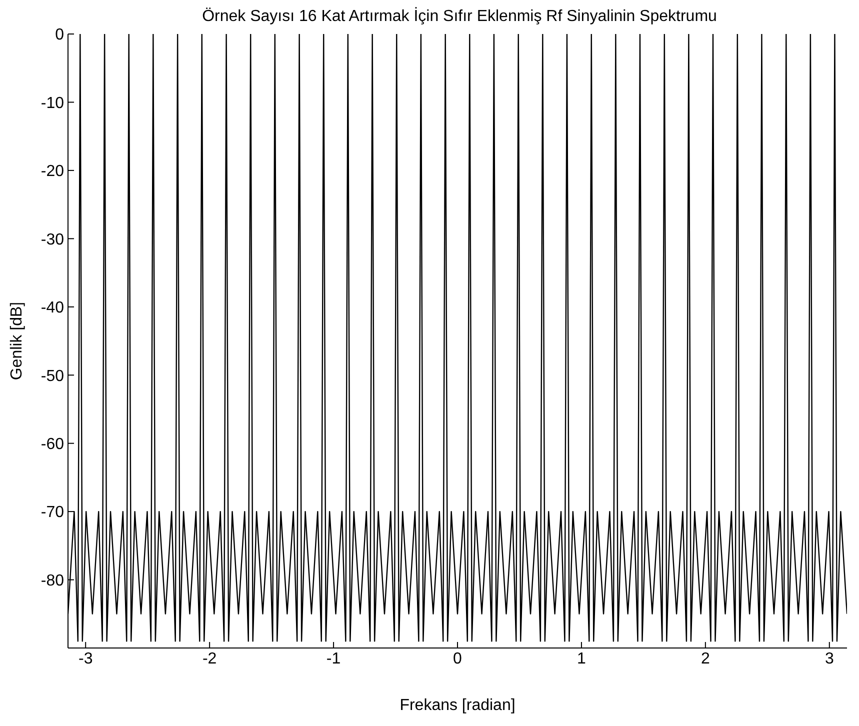  What do you see at coordinates (458, 705) in the screenshot?
I see `x-axis-title: Frekans [radian]` at bounding box center [458, 705].